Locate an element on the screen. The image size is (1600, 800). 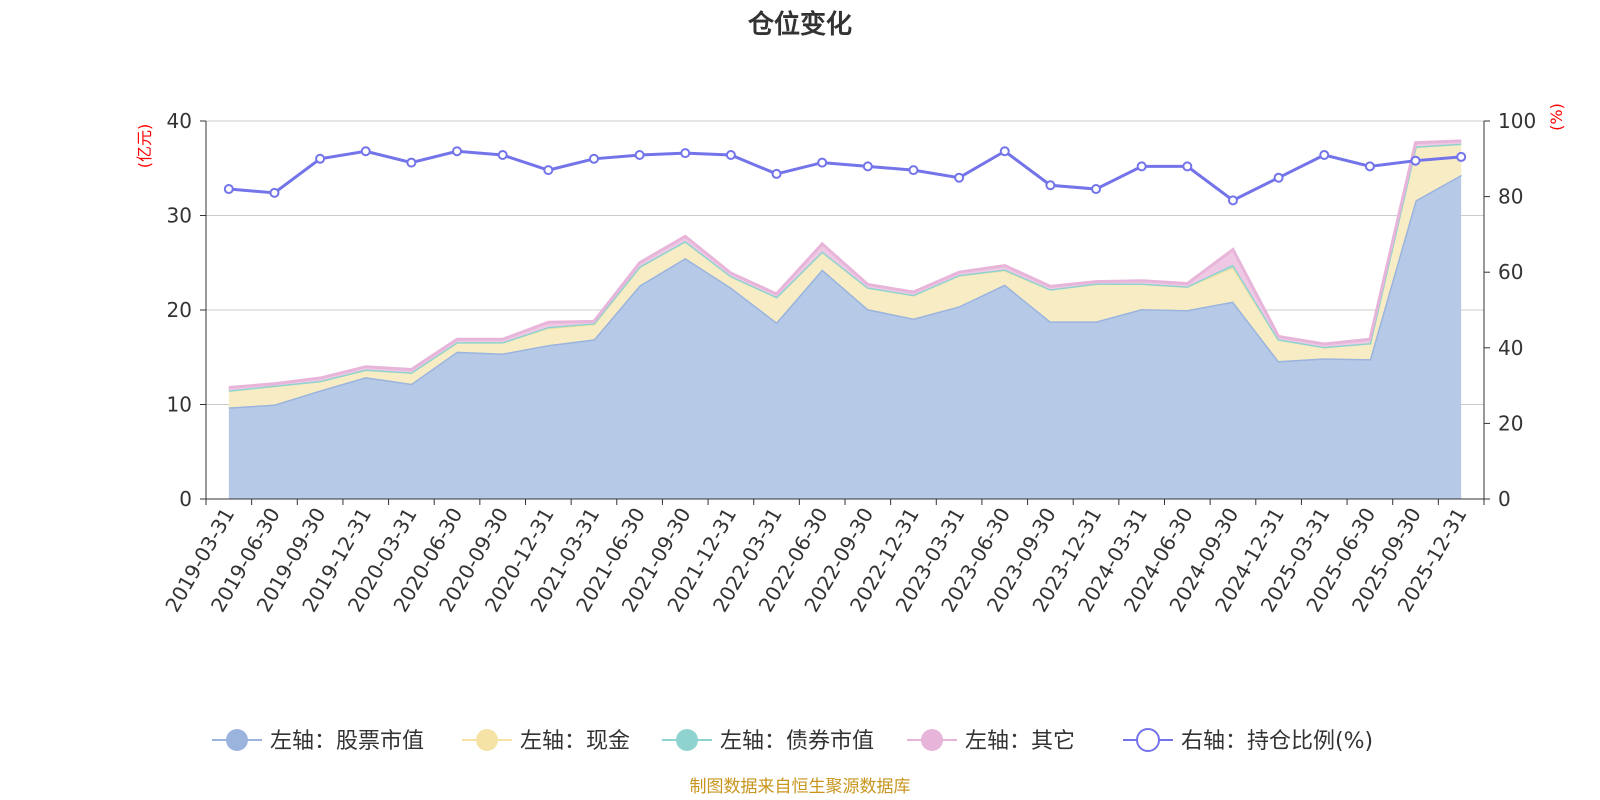
legend: 左轴：股票市值 左轴：现金 左轴：债券市值 左轴：其它 右轴：持仓比例(%) is located at coordinates (792, 741).